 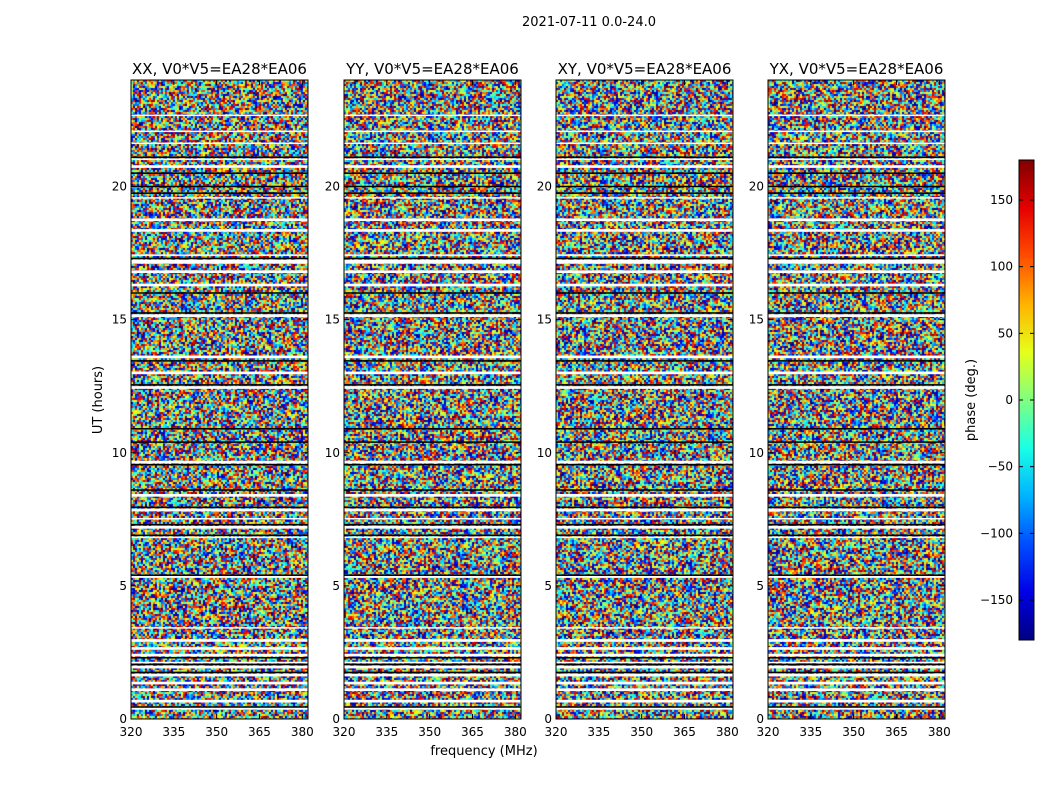 I want to click on colorbar-tick-label: 0, so click(x=1009, y=400).